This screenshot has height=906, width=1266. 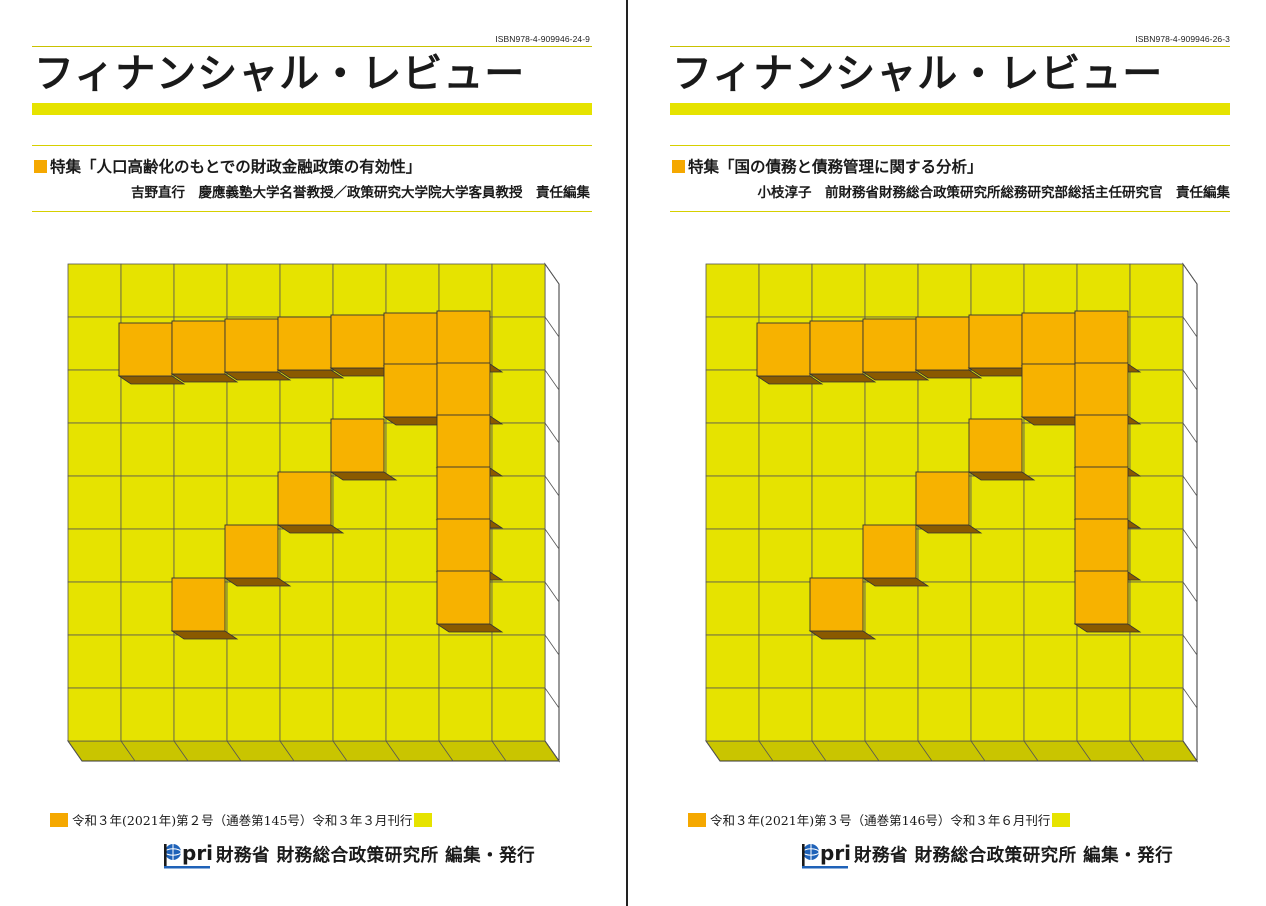 I want to click on feature-heading: 特集「人口高齢化のもとでの財政金融政策の有効性」, so click(x=314, y=166).